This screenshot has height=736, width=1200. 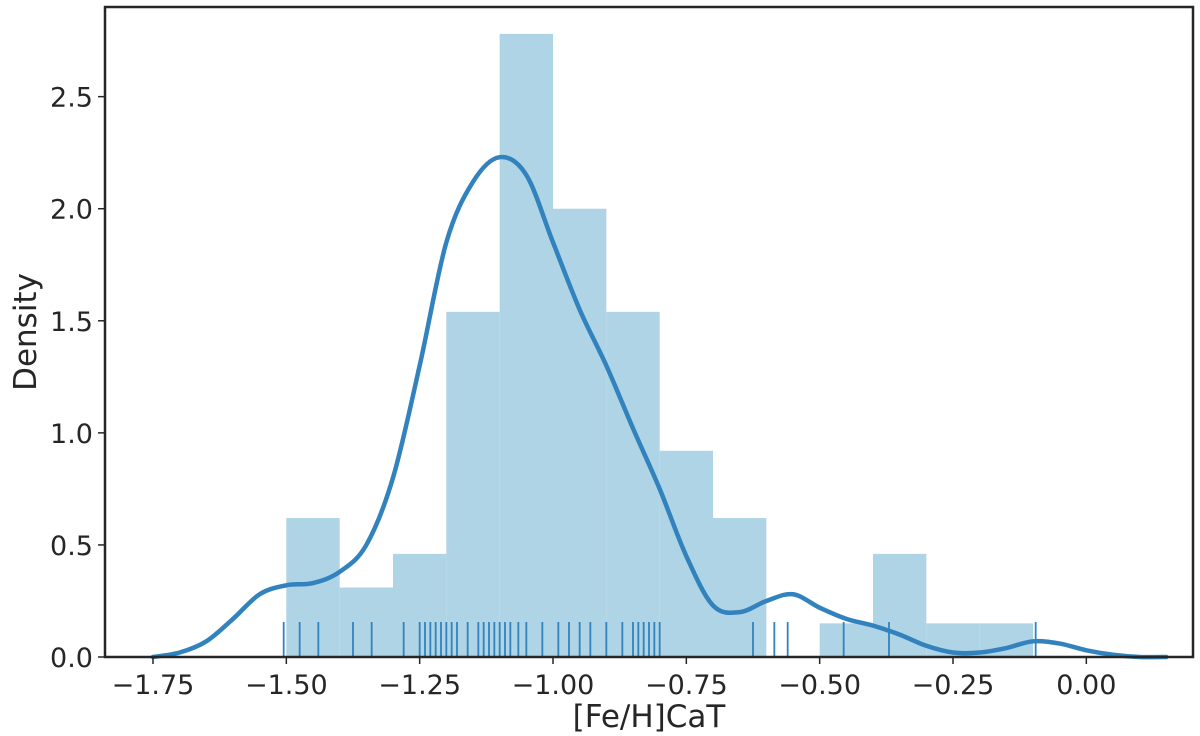 What do you see at coordinates (1086, 685) in the screenshot?
I see `x-tick-label-7: 0.00` at bounding box center [1086, 685].